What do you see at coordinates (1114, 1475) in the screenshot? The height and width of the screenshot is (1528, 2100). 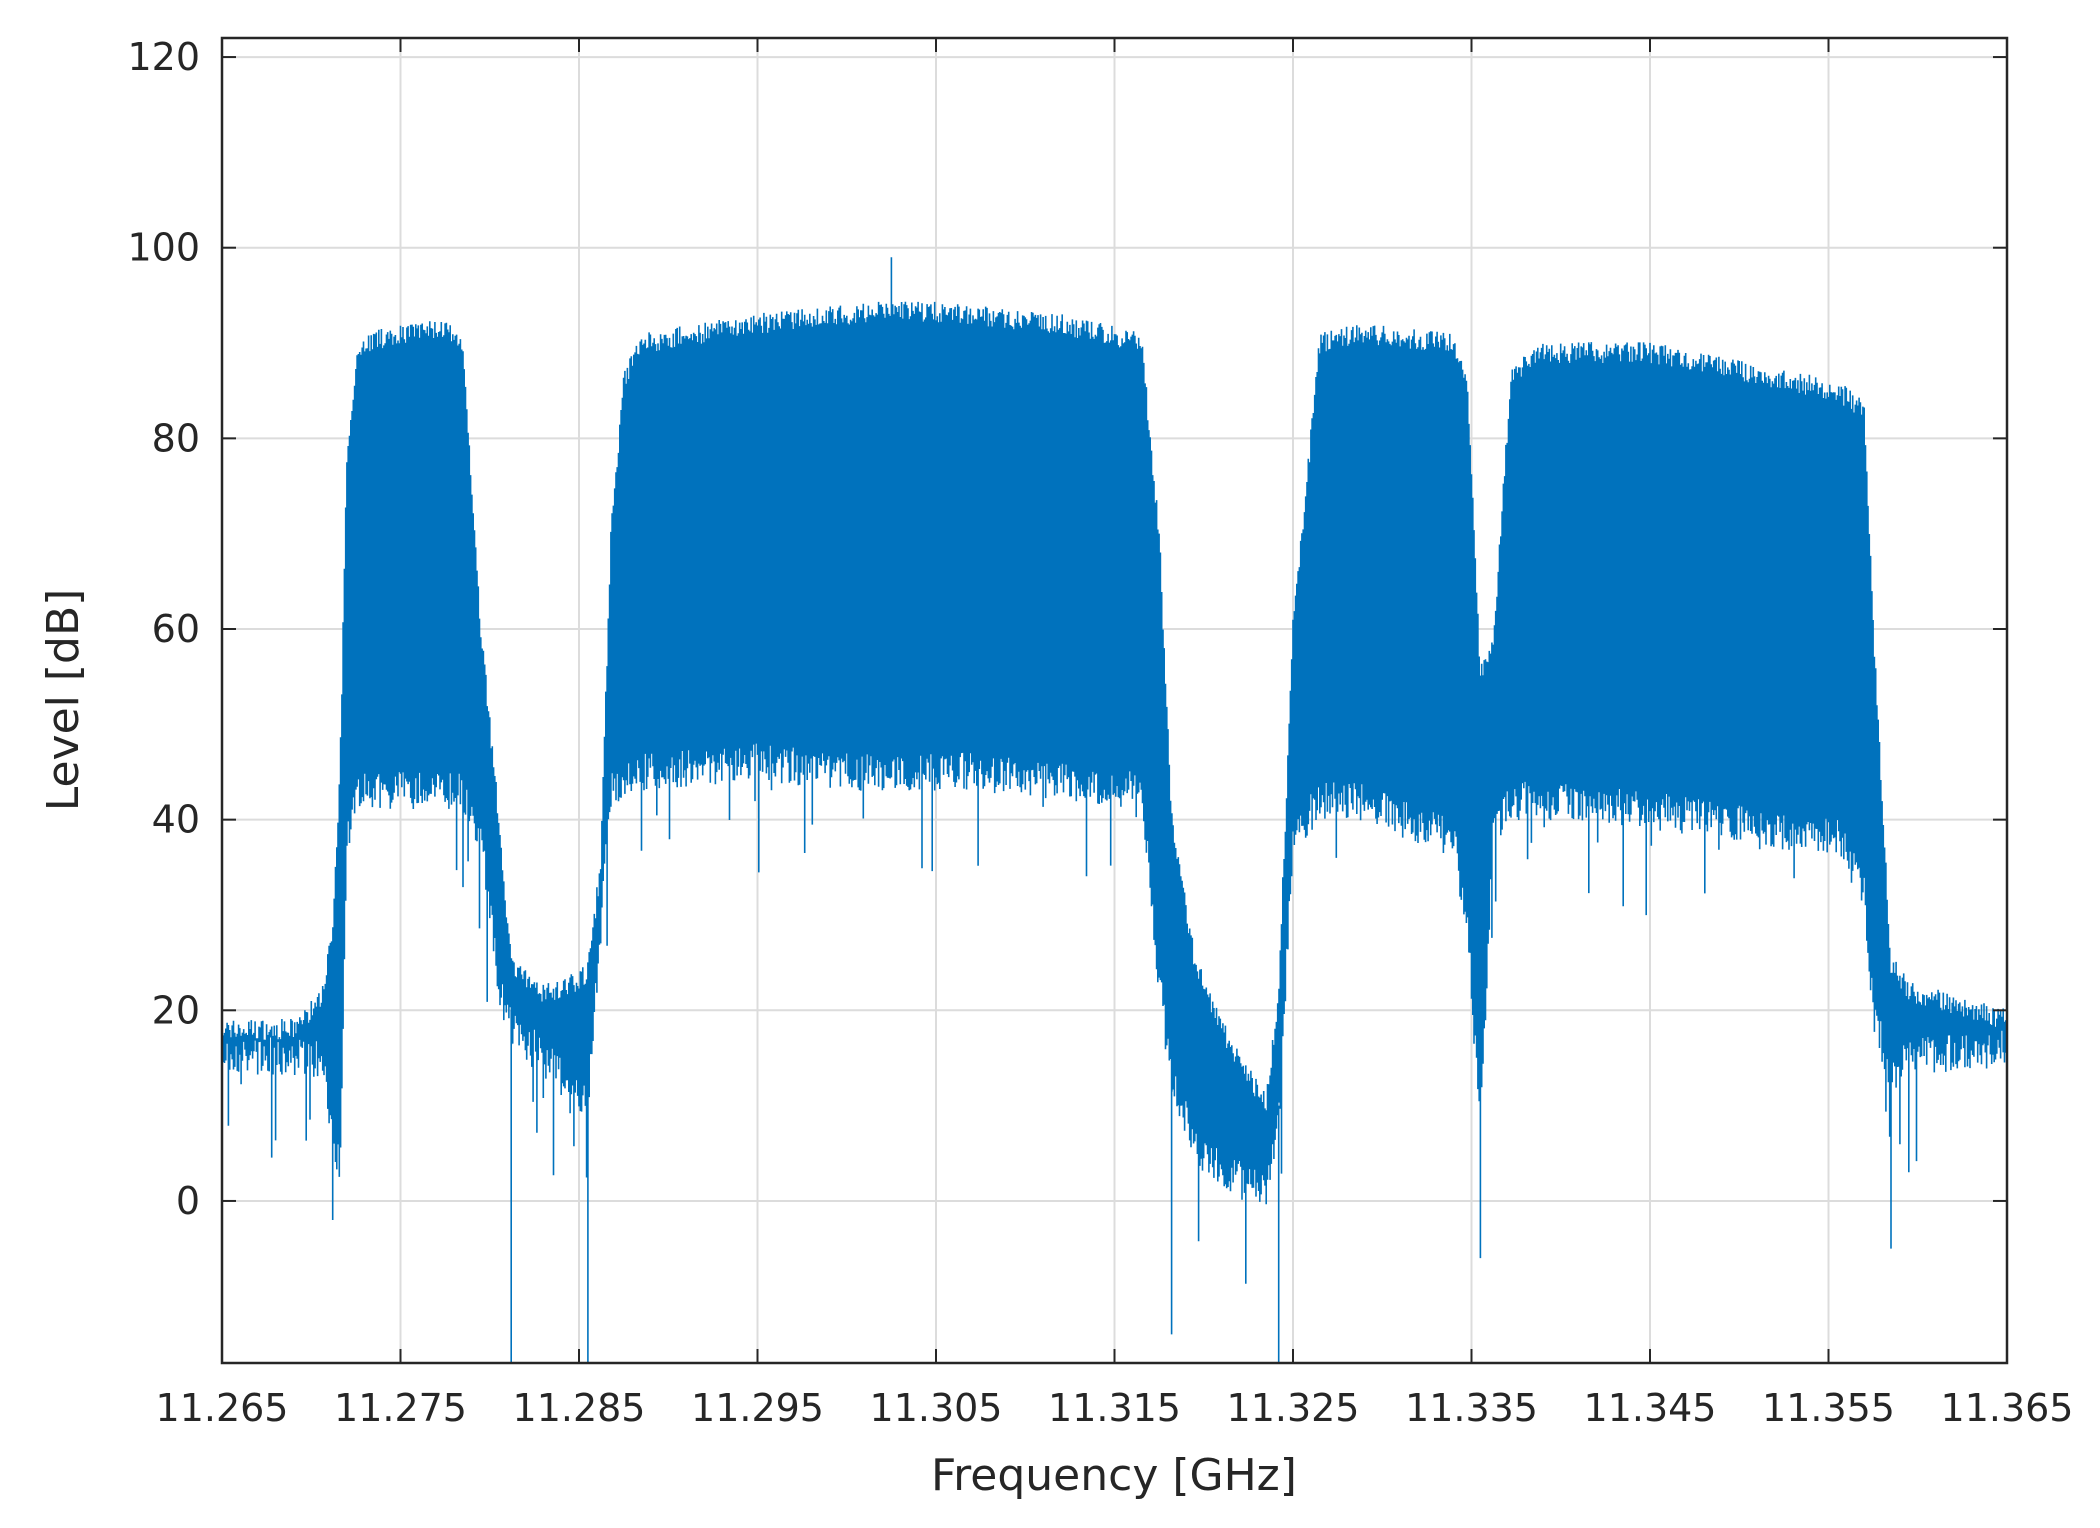 I see `x-axis-label: Frequency [GHz]` at bounding box center [1114, 1475].